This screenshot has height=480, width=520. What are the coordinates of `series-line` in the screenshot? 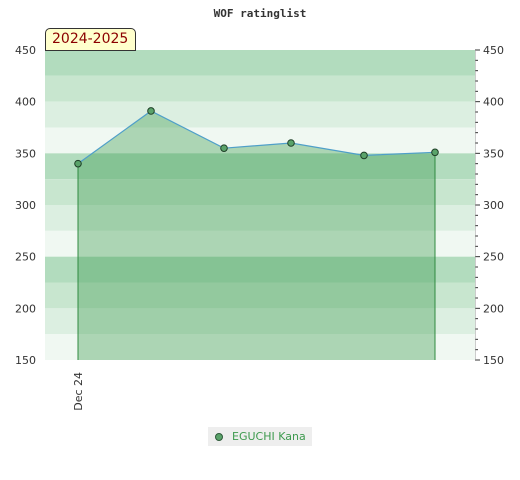 It's located at (256, 137).